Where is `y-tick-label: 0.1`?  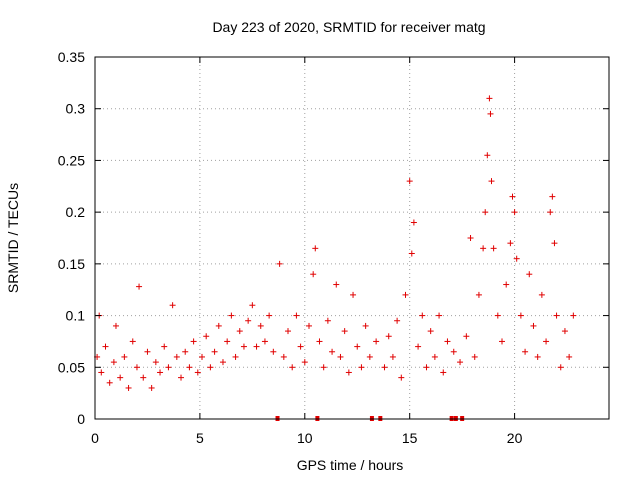 y-tick-label: 0.1 is located at coordinates (76, 316).